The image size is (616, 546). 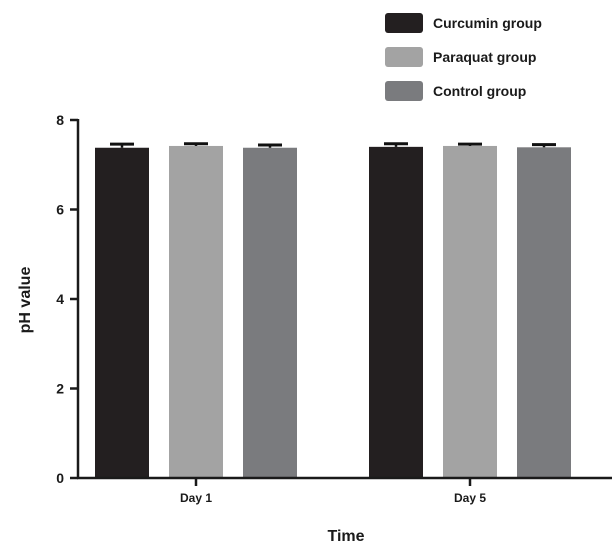 What do you see at coordinates (484, 57) in the screenshot?
I see `legend-label: Paraquat group` at bounding box center [484, 57].